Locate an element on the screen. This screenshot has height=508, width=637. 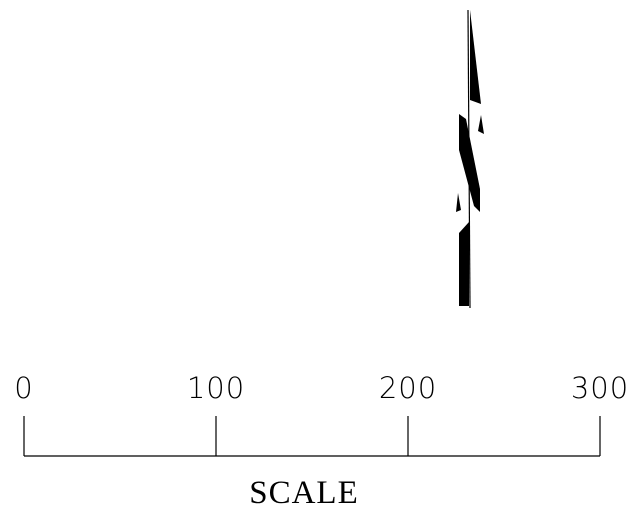
scale-tick-label-200: 200 is located at coordinates (408, 388).